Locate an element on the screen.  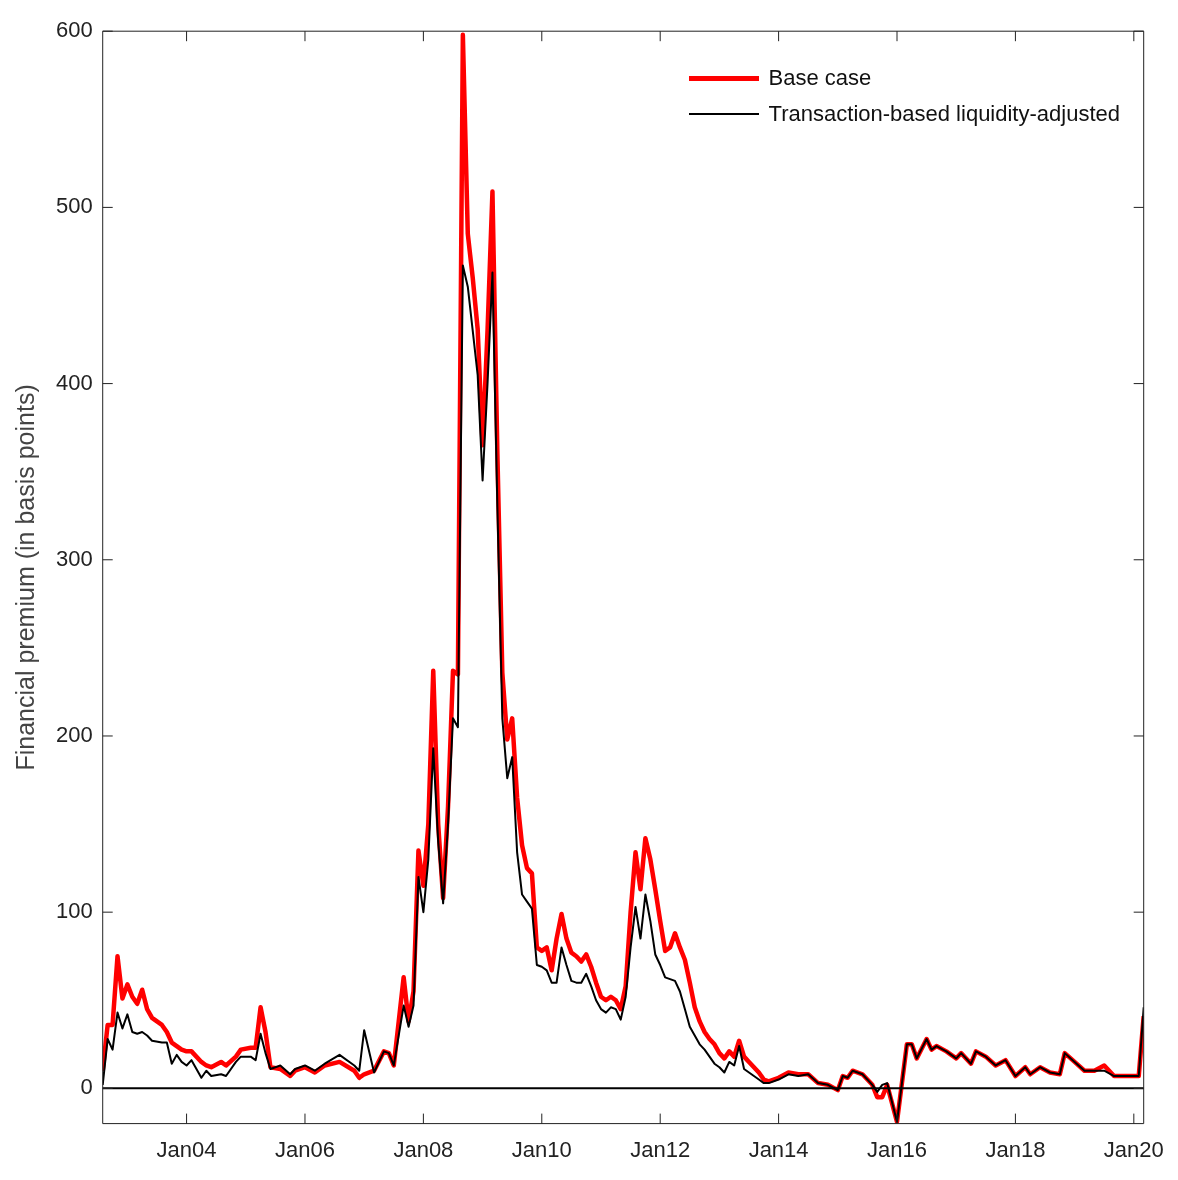
y-tick-label: 0 is located at coordinates (86, 1087).